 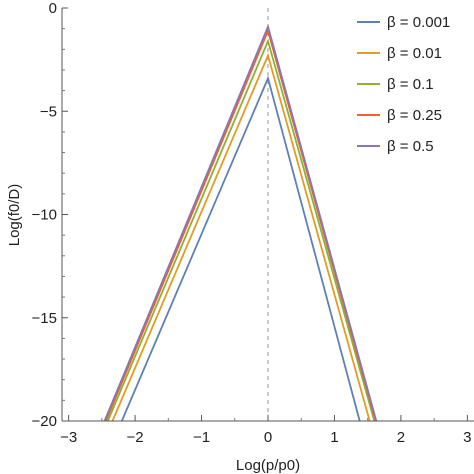 What do you see at coordinates (414, 53) in the screenshot?
I see `legend-entry: β = 0.01` at bounding box center [414, 53].